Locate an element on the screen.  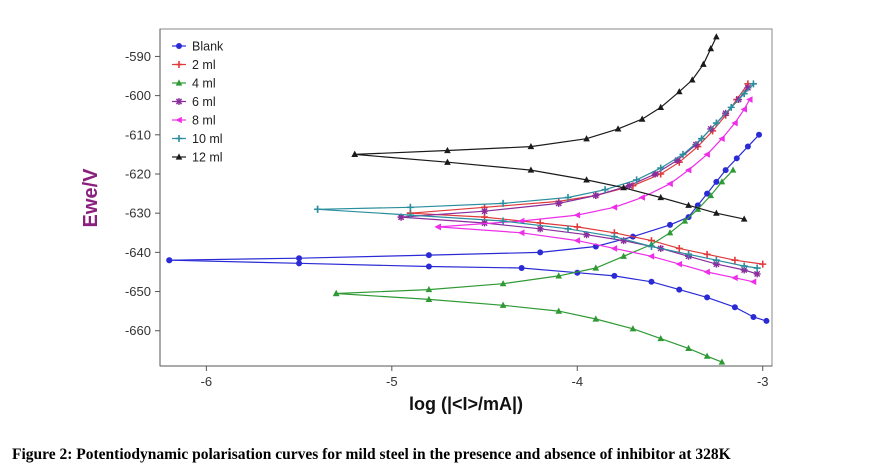
y-tick-label: -610 is located at coordinates (138, 134).